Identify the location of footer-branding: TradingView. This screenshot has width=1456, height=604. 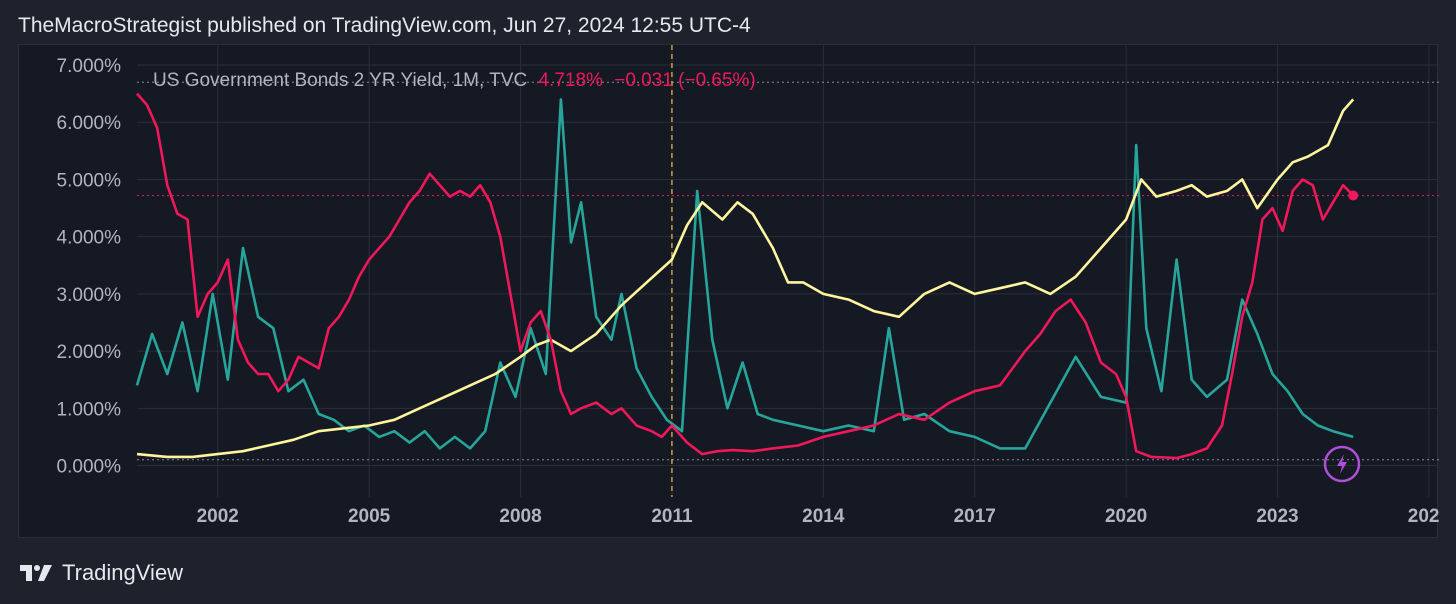
(100, 573).